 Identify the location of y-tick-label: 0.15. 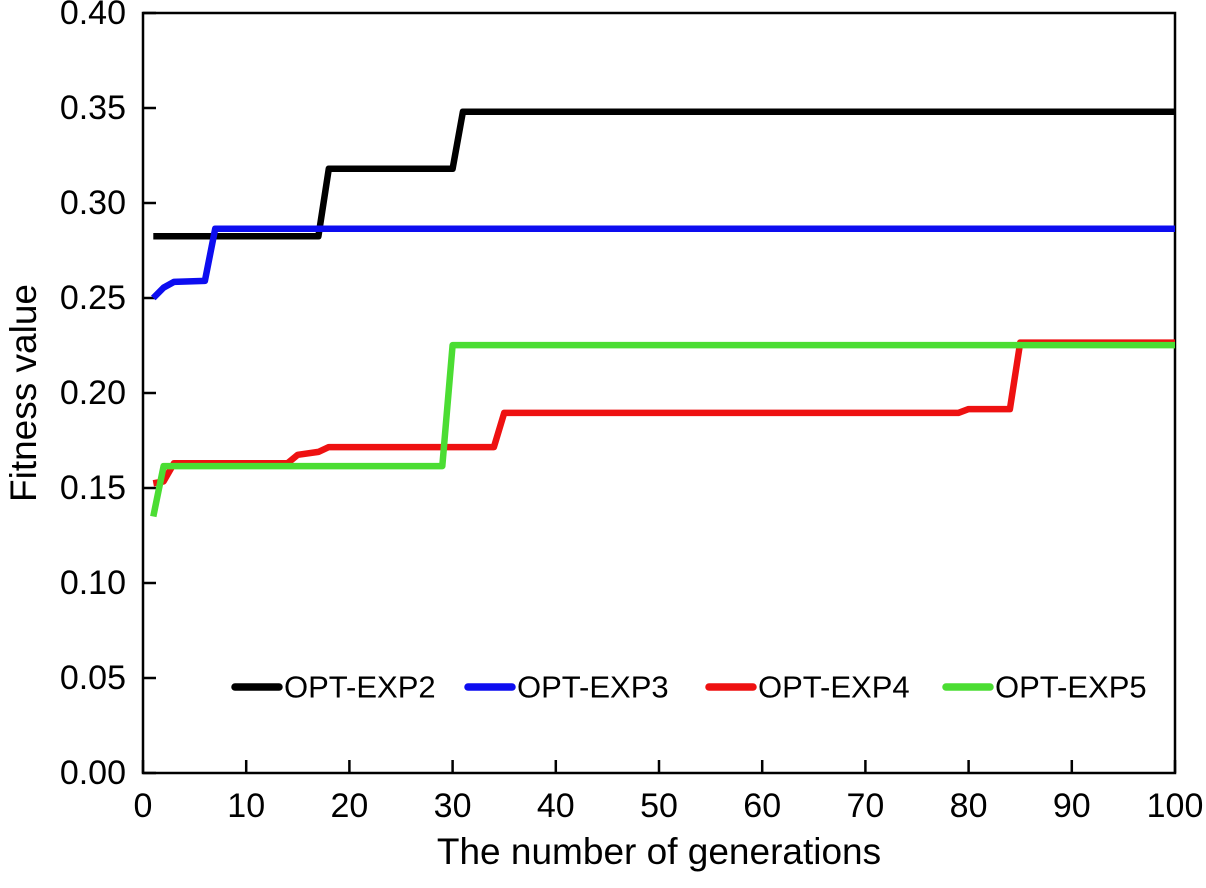
(93, 488).